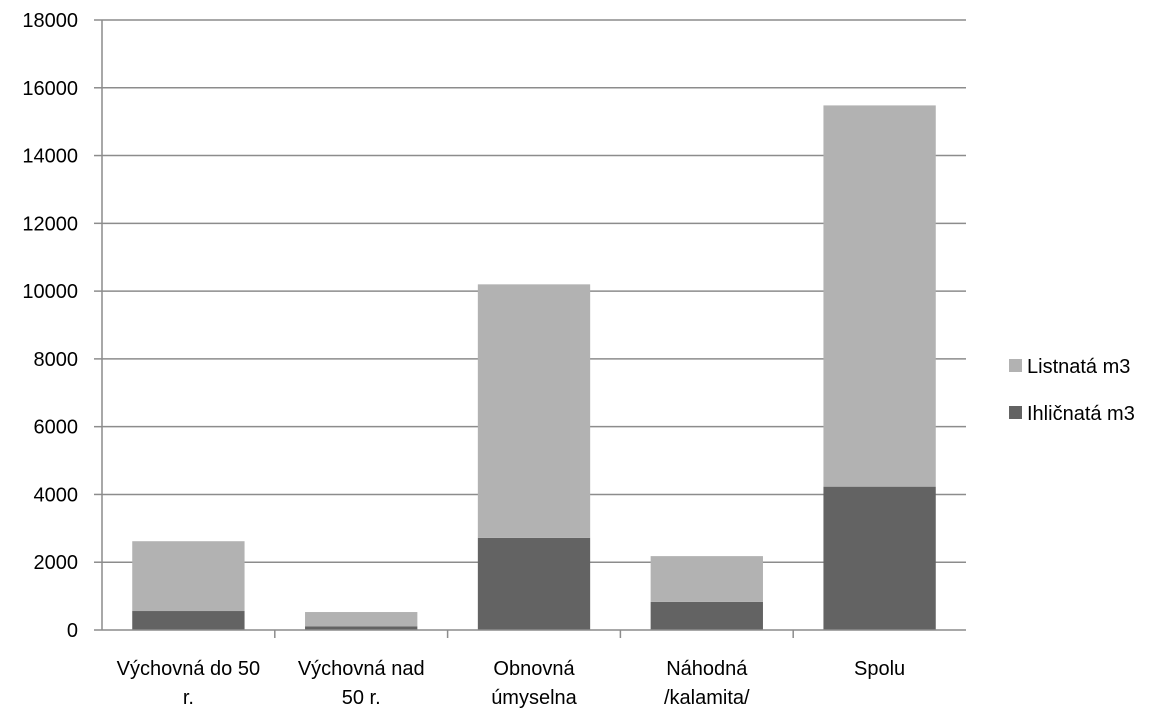 The width and height of the screenshot is (1173, 717). I want to click on y-tick-label: 12000, so click(50, 224).